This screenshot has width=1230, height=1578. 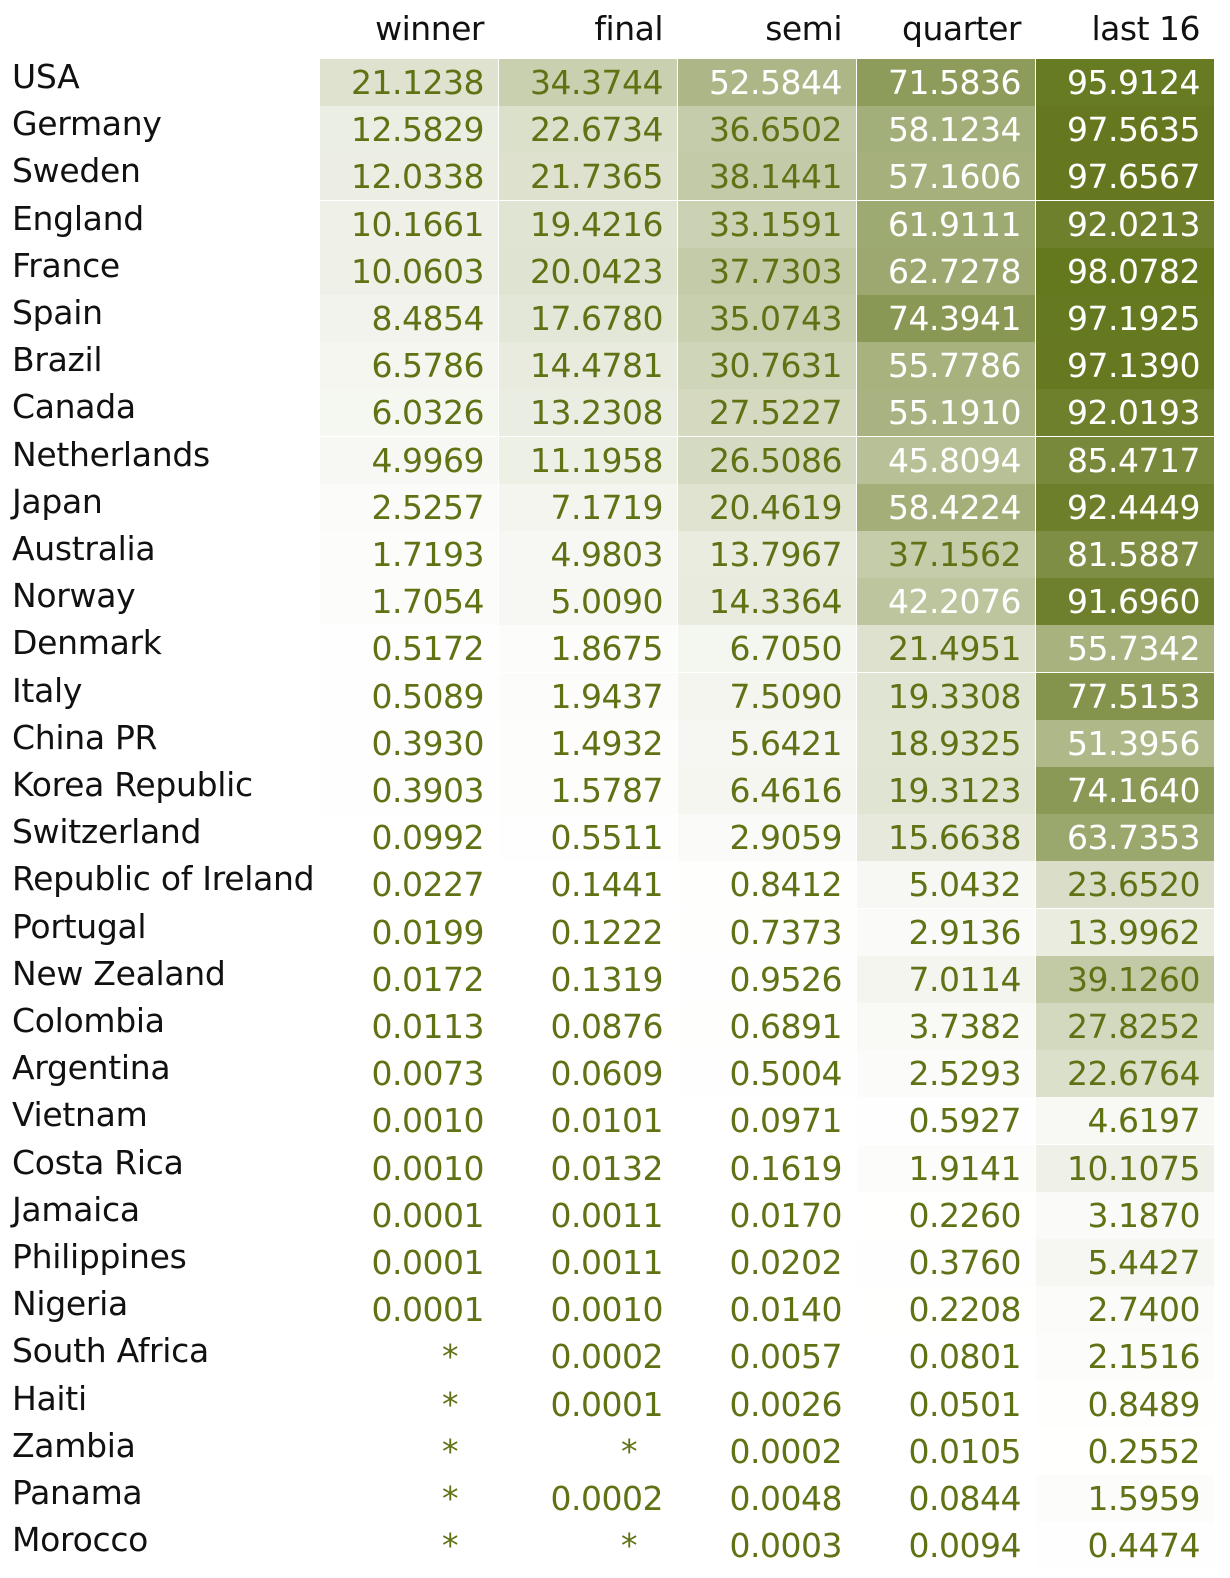 I want to click on cell-france-final: 20.0423, so click(x=588, y=271).